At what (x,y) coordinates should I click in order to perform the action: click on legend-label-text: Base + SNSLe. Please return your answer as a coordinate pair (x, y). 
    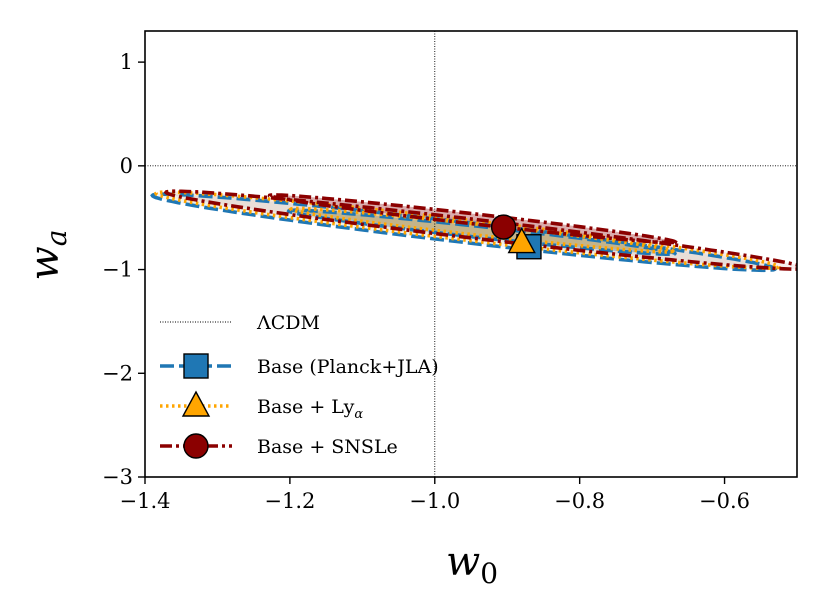
    Looking at the image, I should click on (327, 447).